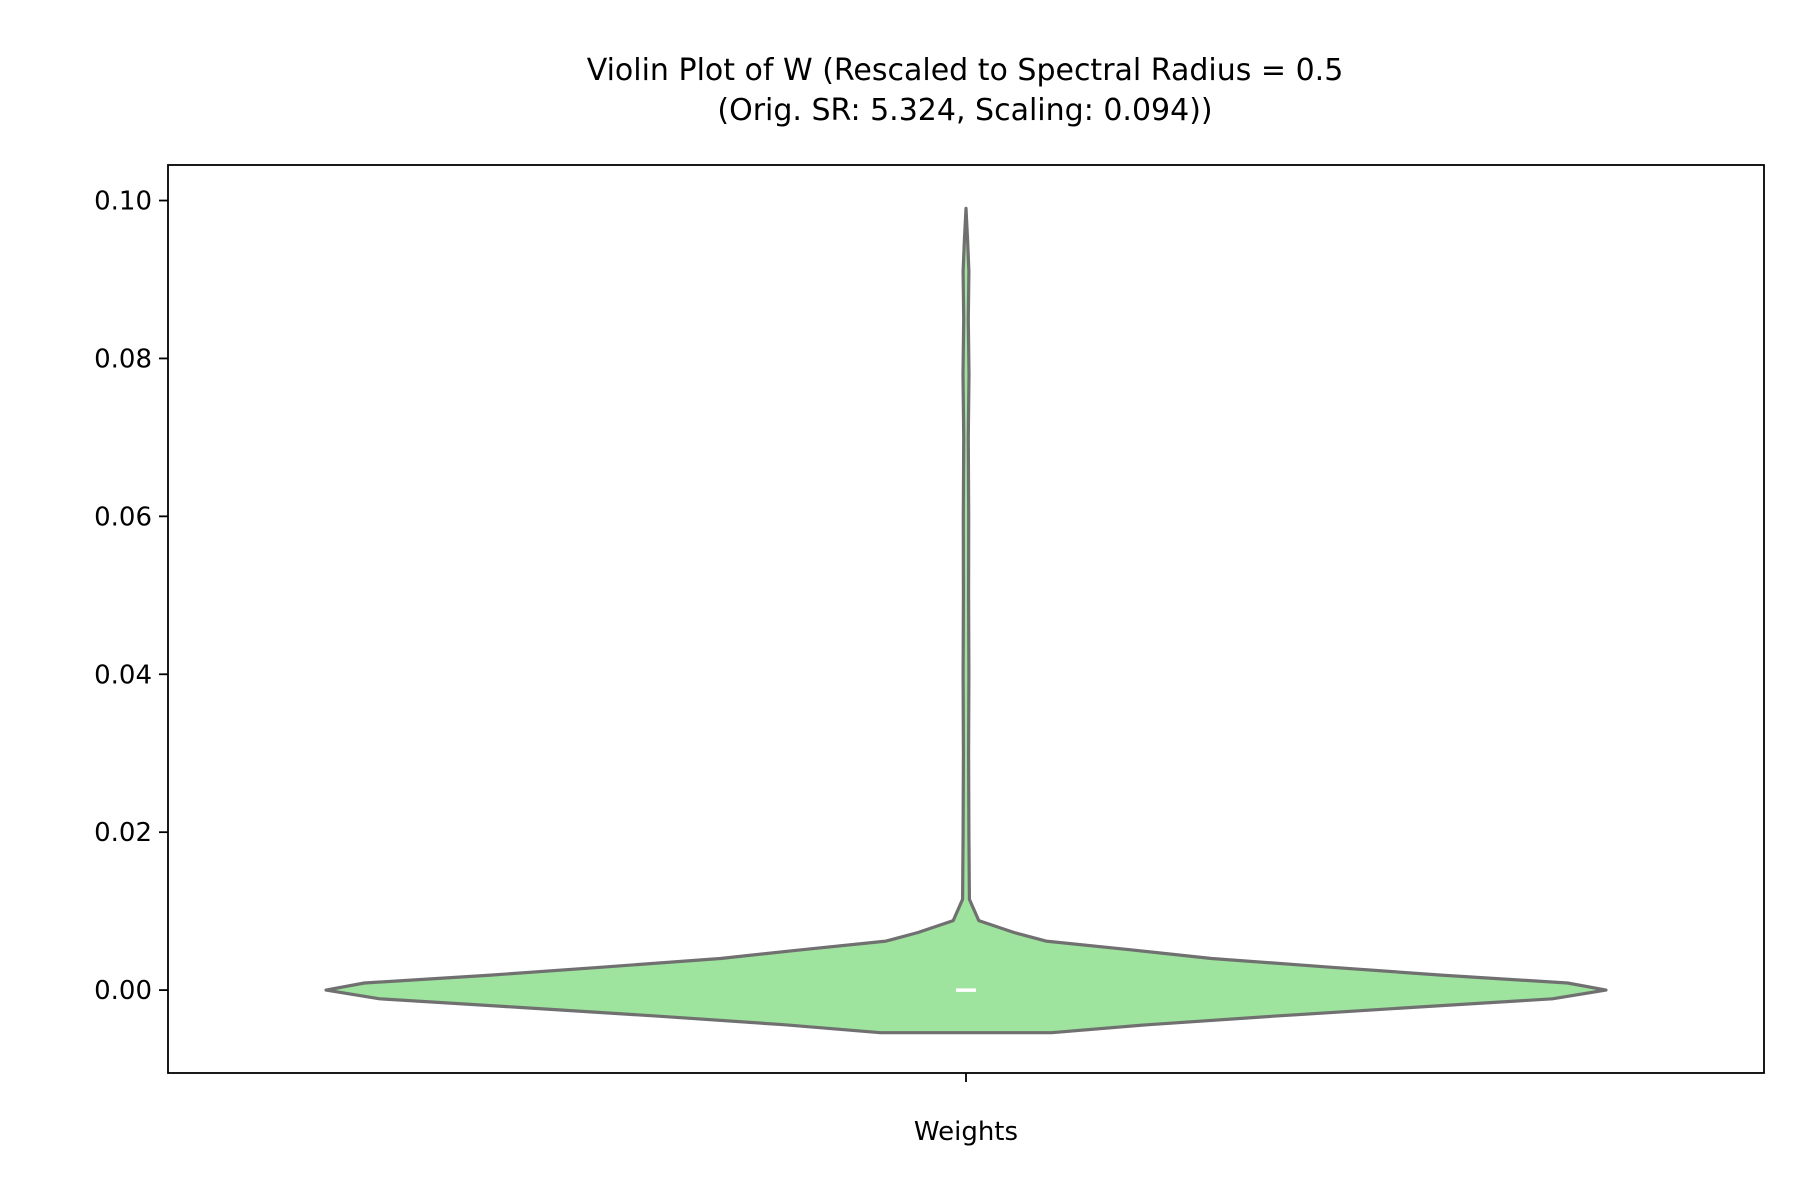 This screenshot has width=1800, height=1204. Describe the element at coordinates (964, 110) in the screenshot. I see `chart-subtitle: (Orig. SR: 5.324, Scaling: 0.094))` at that location.